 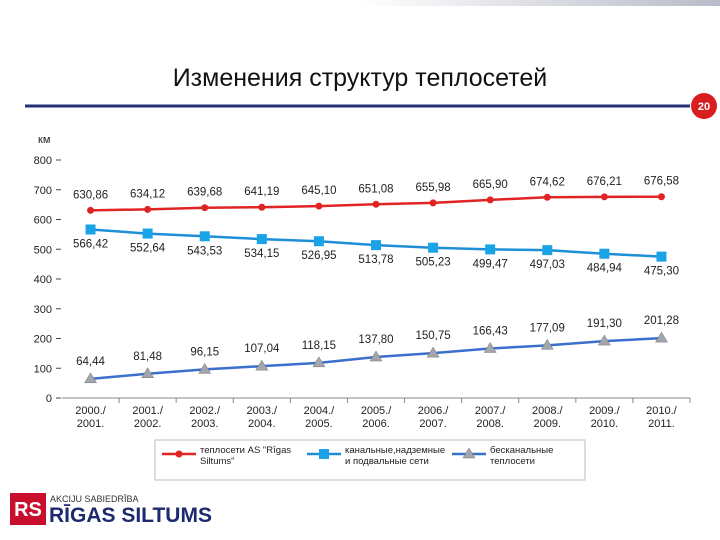 I want to click on x-tick-label: 2002., so click(x=148, y=424).